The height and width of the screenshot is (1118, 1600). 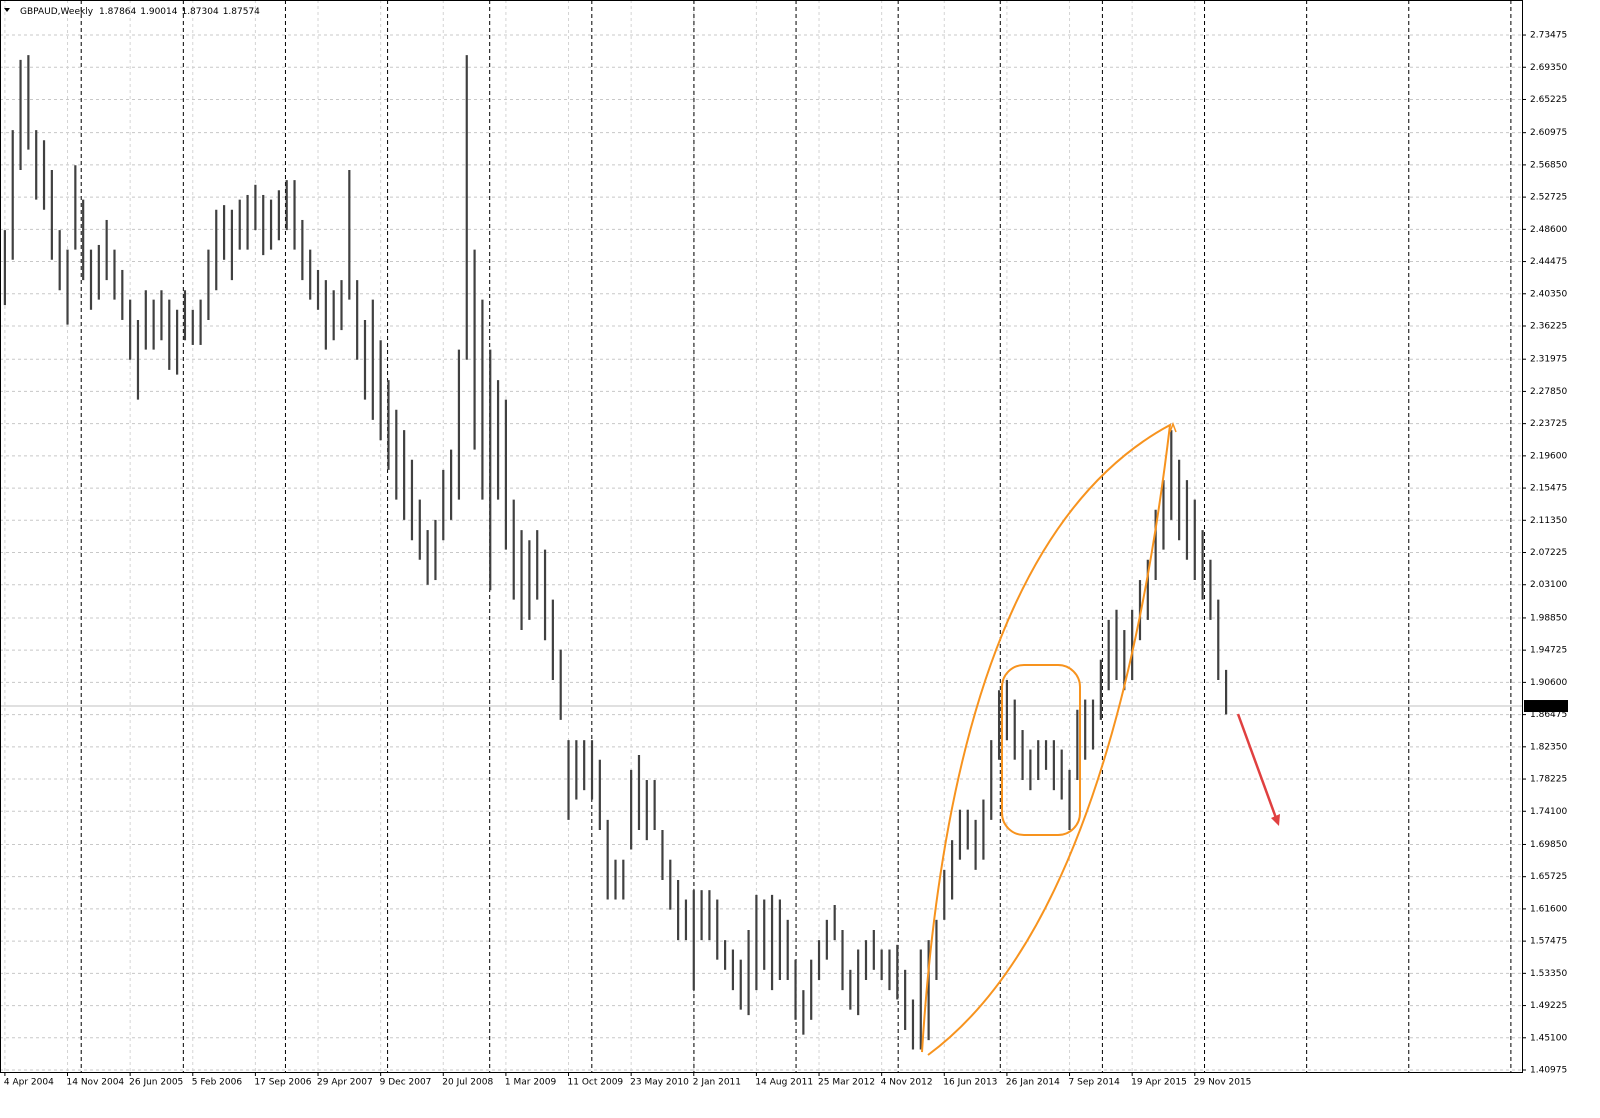 What do you see at coordinates (1548, 456) in the screenshot?
I see `y-tick-label: 2.19600` at bounding box center [1548, 456].